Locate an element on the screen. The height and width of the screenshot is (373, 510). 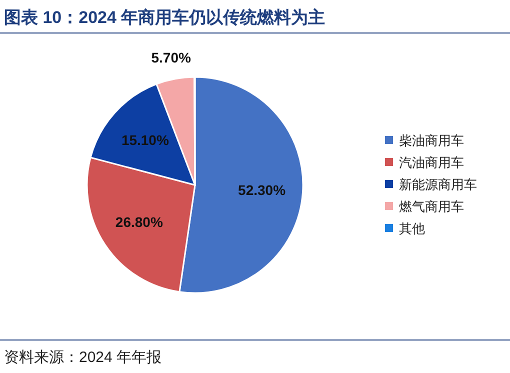
data-label: 15.10% is located at coordinates (145, 140).